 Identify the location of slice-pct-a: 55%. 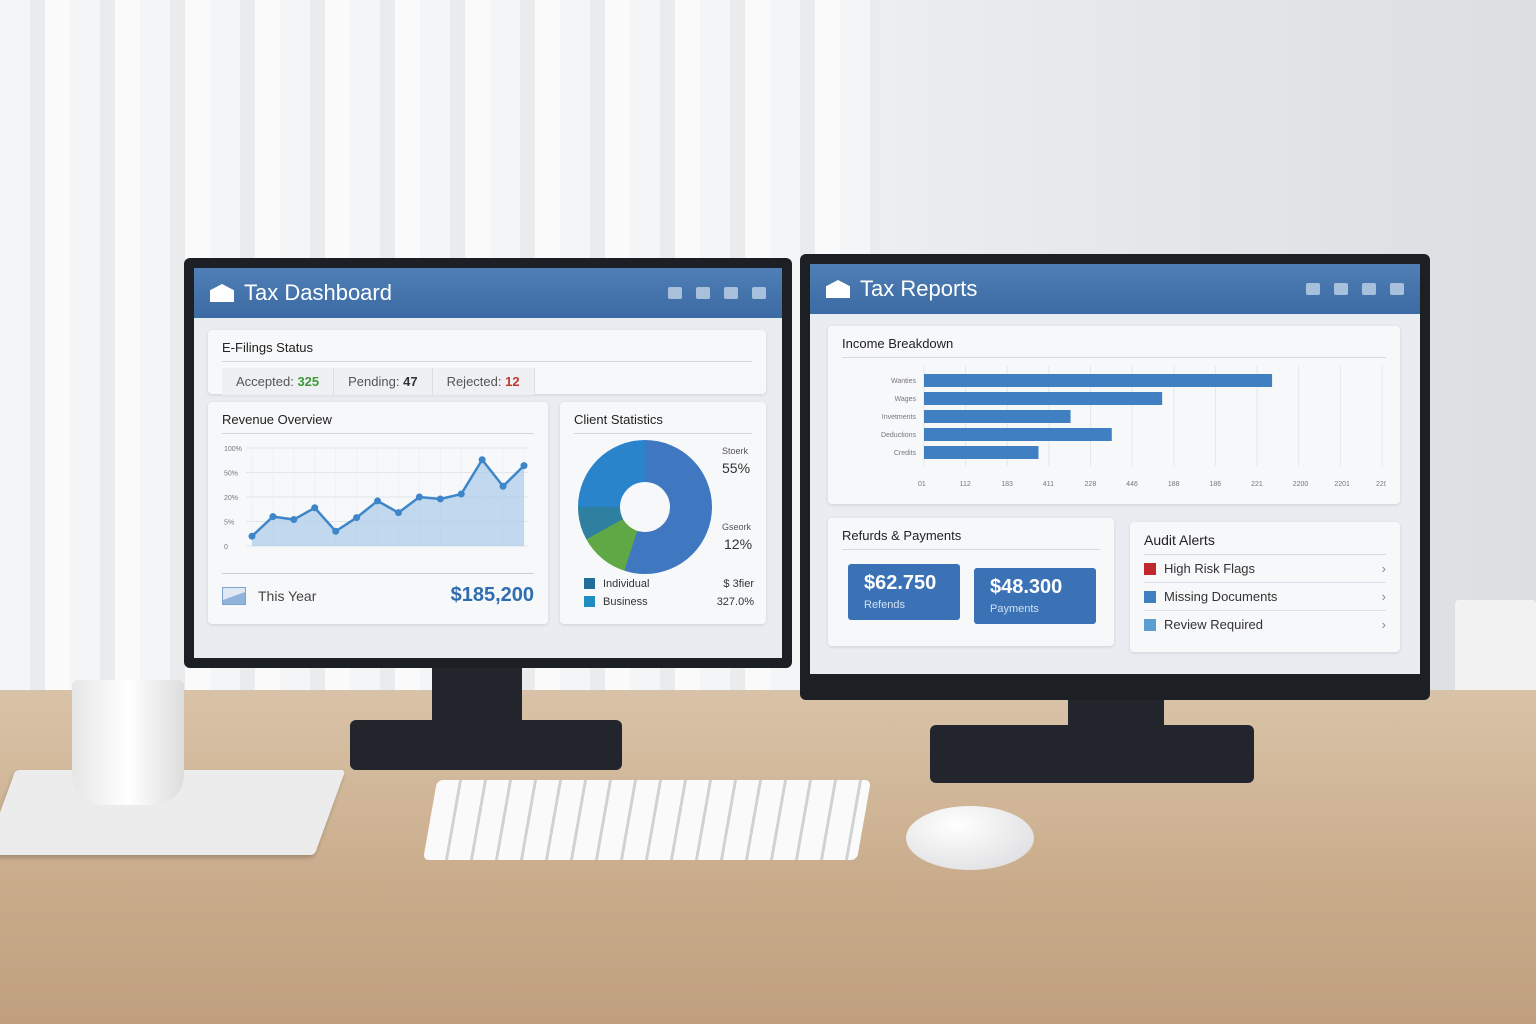
(736, 468).